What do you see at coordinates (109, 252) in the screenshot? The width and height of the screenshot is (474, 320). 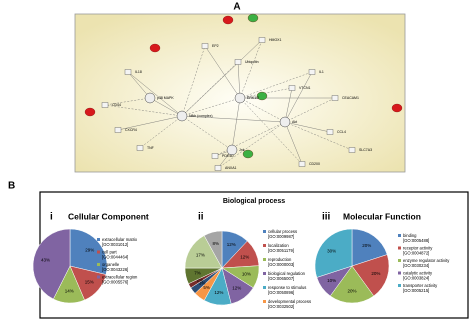 I see `legend-label: cell part` at bounding box center [109, 252].